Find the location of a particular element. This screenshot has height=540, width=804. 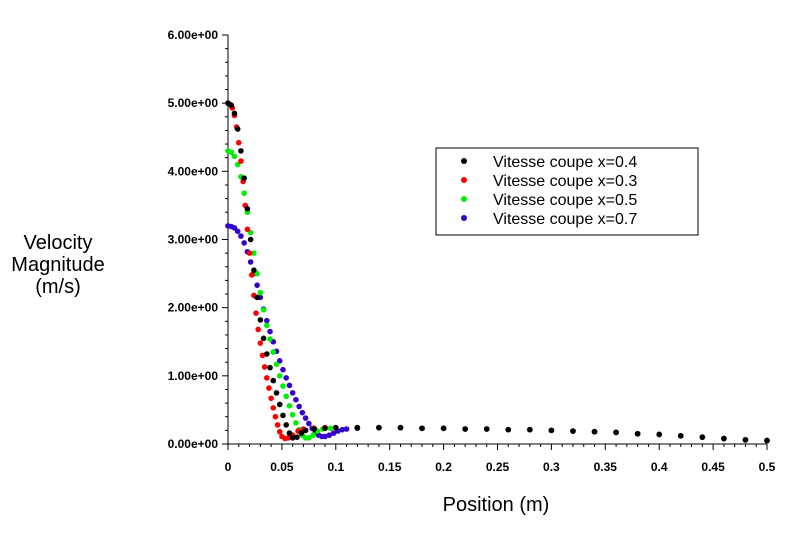

x-tick-label: 0.5 is located at coordinates (767, 467).